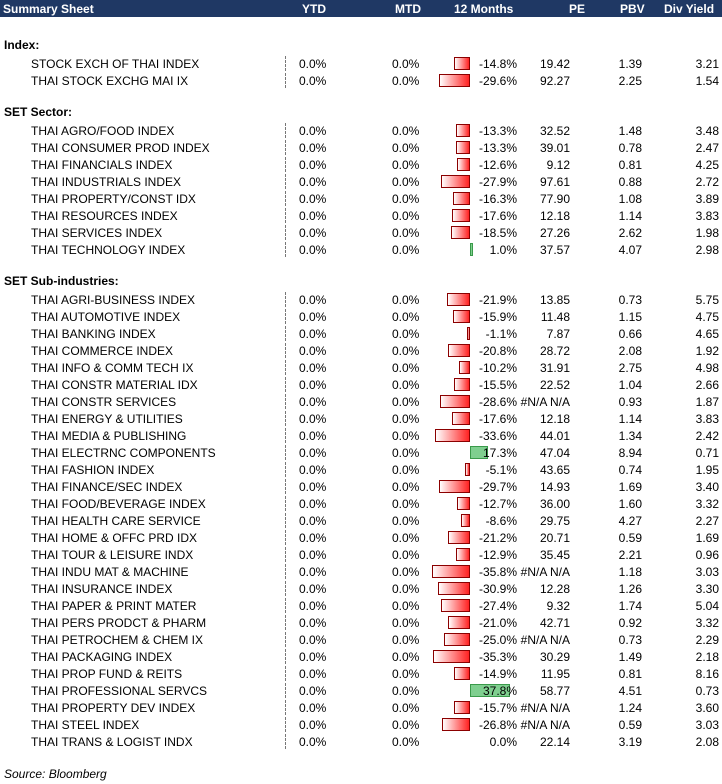 This screenshot has height=784, width=722. I want to click on twelve-month-value: -14.8%, so click(497, 64).